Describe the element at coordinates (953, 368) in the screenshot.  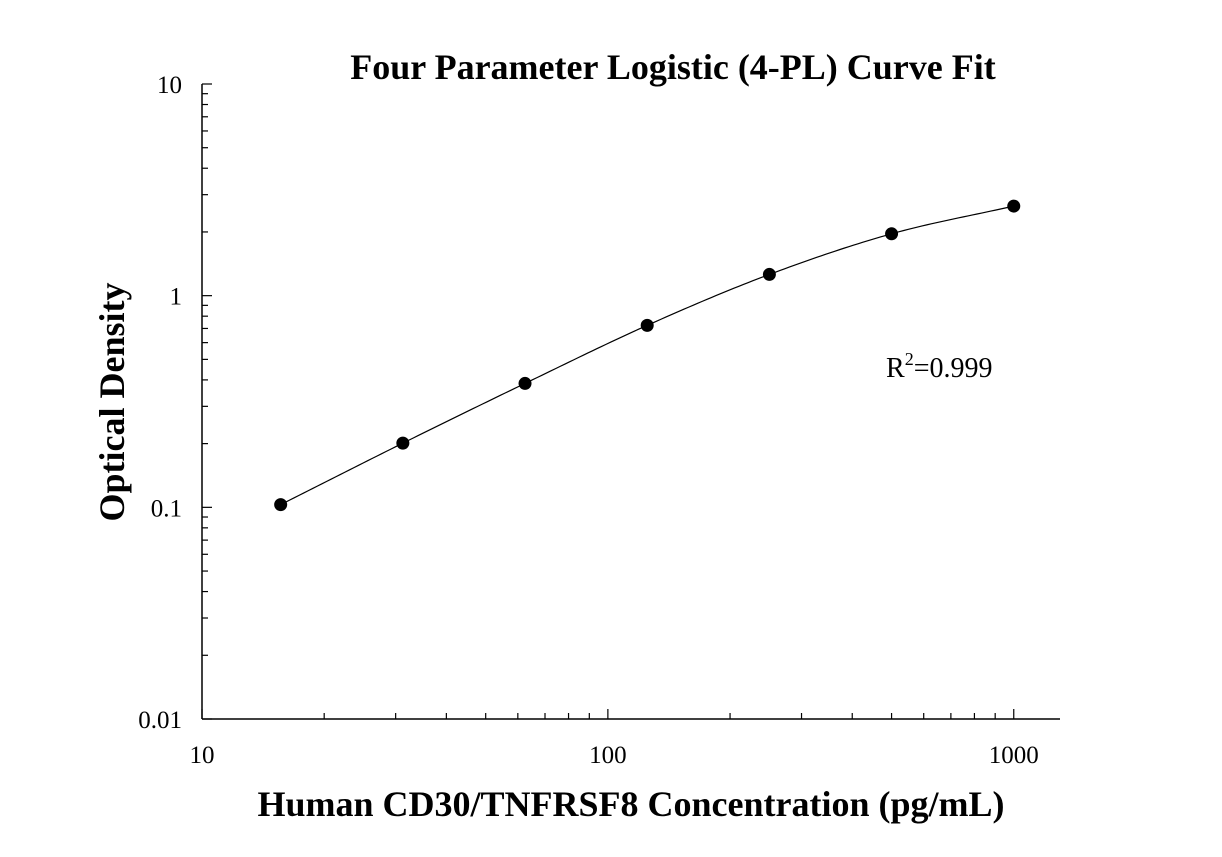
I see `r-squared-value: =0.999` at that location.